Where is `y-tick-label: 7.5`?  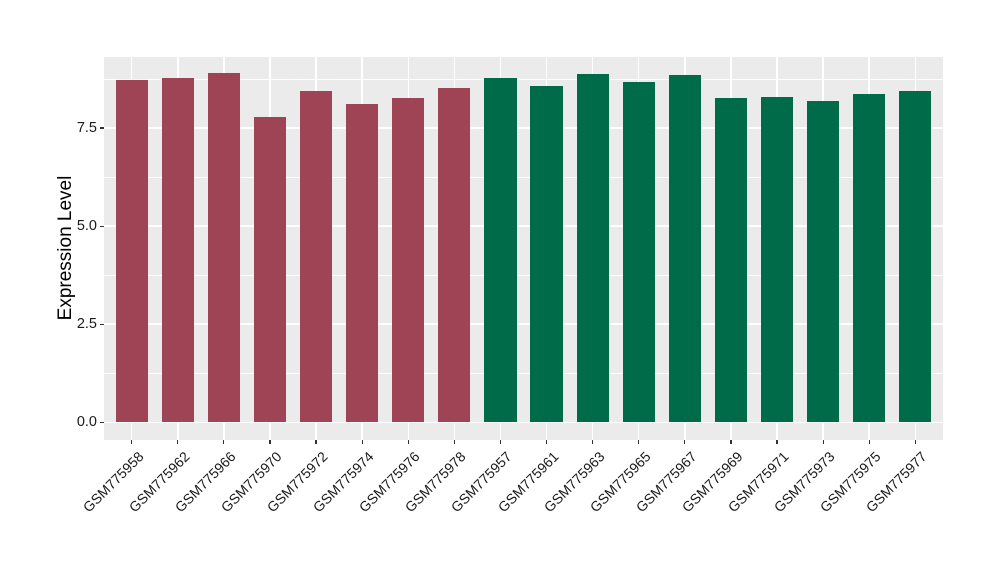
y-tick-label: 7.5 is located at coordinates (86, 127).